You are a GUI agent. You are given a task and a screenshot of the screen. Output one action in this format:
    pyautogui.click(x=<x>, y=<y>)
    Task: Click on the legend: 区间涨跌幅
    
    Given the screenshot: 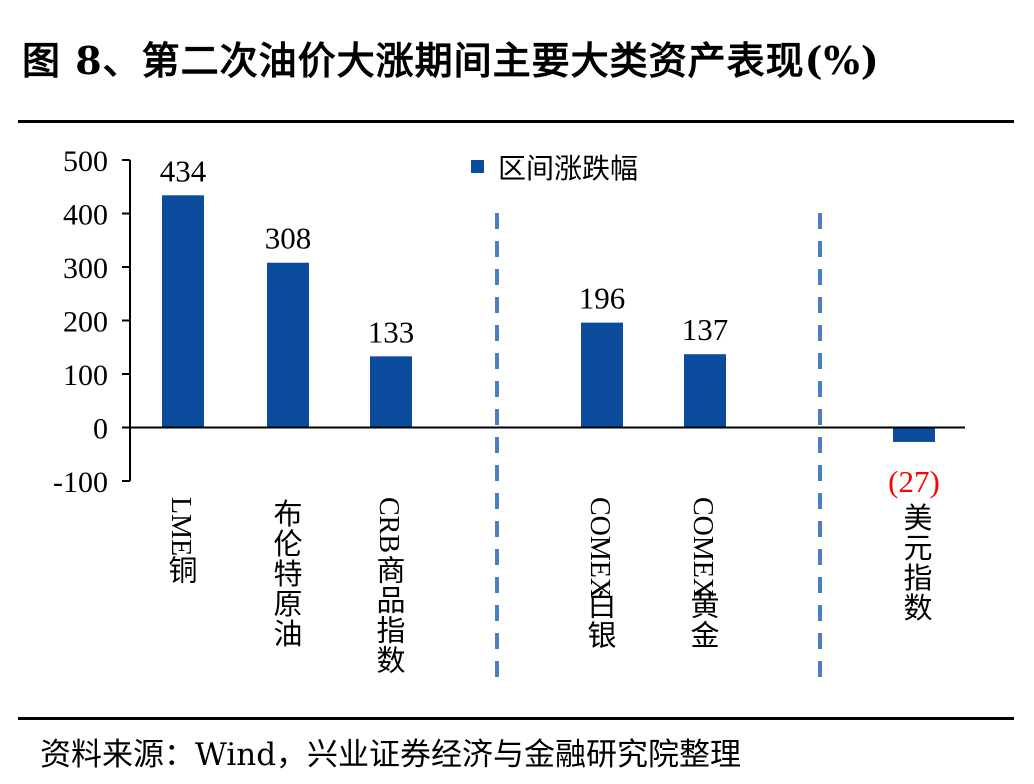 What is the action you would take?
    pyautogui.click(x=554, y=168)
    